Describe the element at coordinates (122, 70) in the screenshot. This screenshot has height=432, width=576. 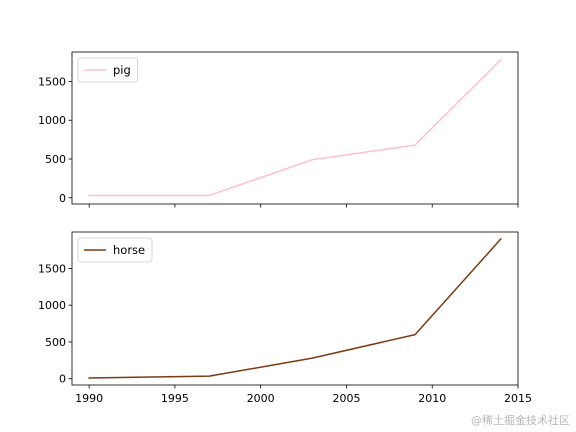
I see `legend-label-pig: pig` at that location.